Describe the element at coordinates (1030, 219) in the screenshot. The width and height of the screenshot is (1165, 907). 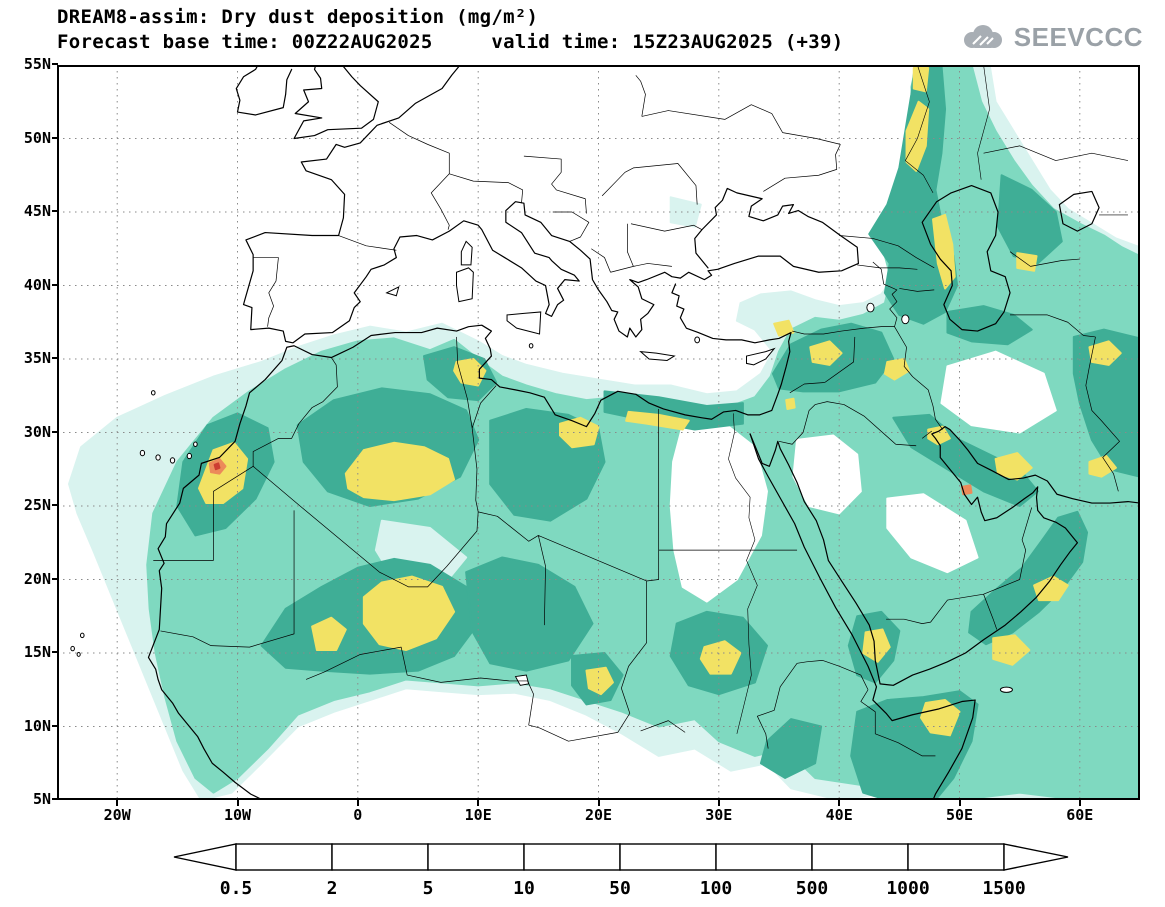
I see `dust-level3-east-caspian` at that location.